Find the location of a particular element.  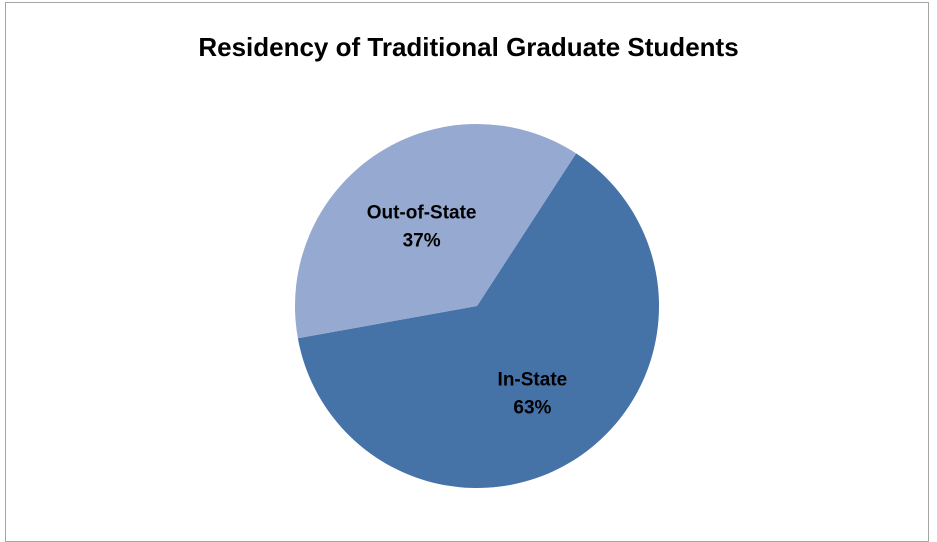

pie-slice-out-of-state is located at coordinates (435, 231).